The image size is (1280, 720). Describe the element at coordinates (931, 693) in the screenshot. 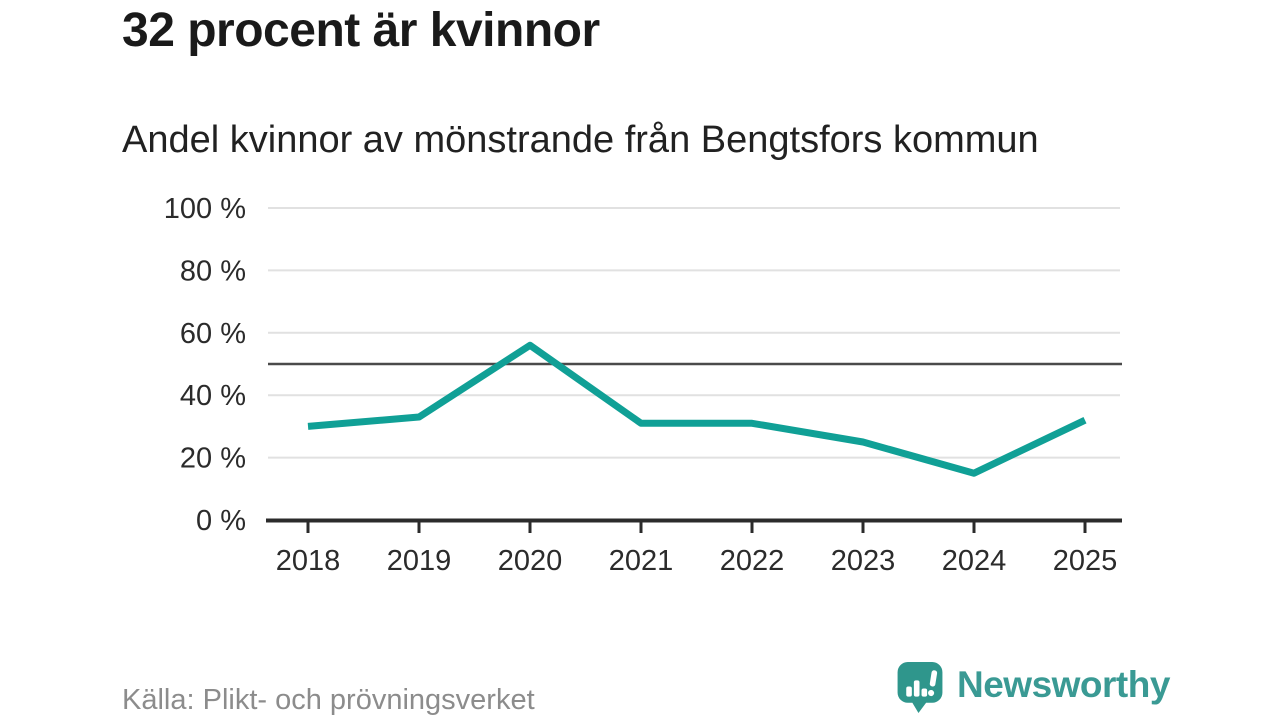

I see `exclamation-dot` at that location.